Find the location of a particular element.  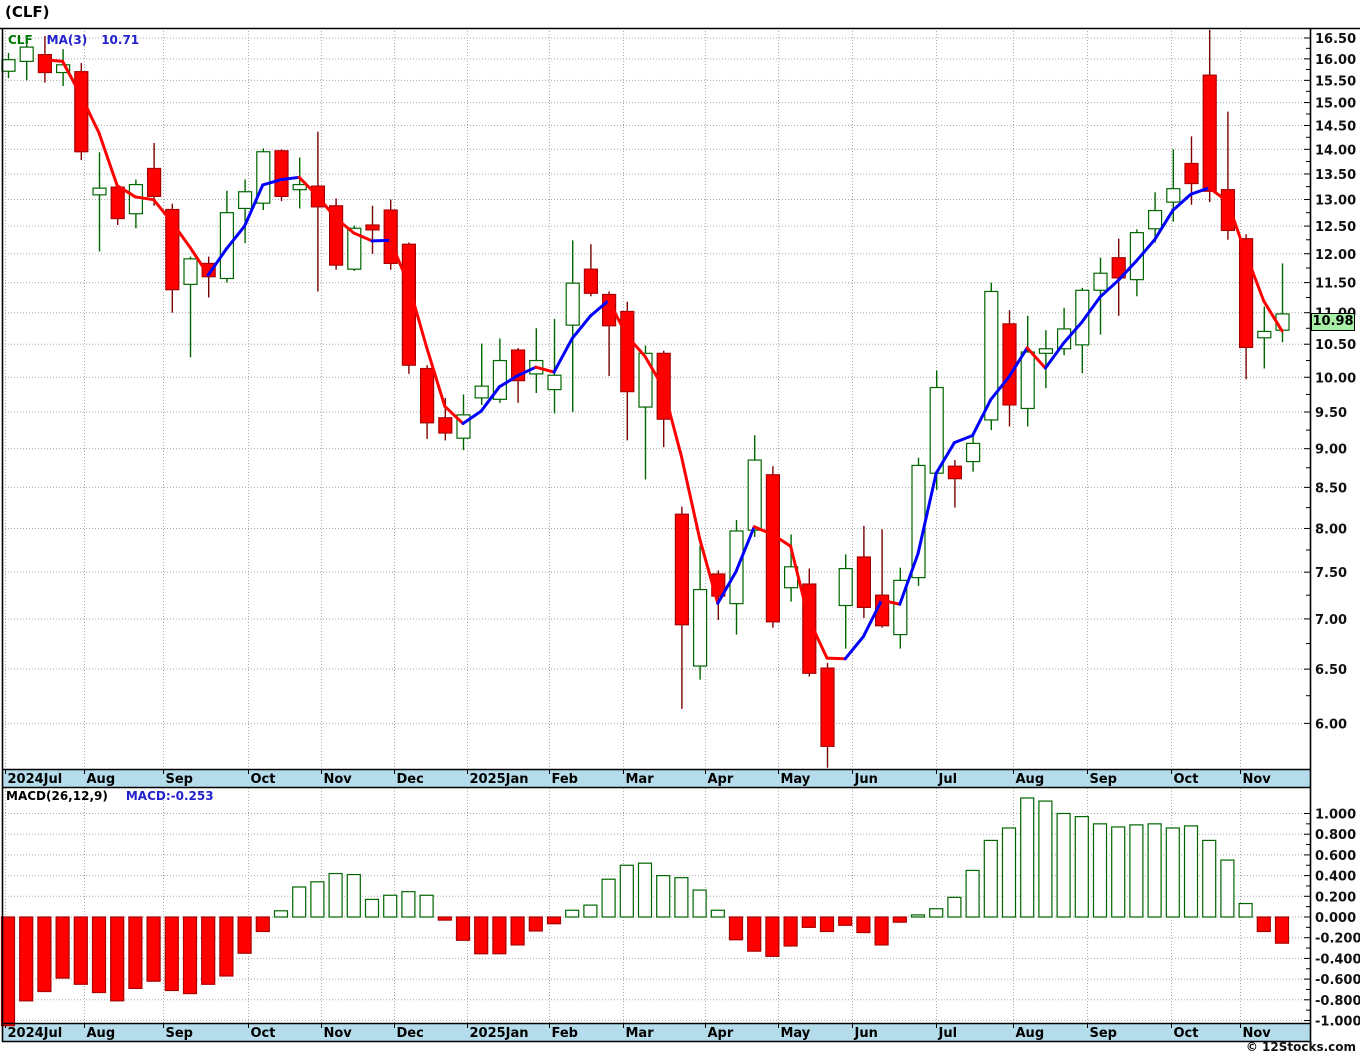

month-label: Mar is located at coordinates (640, 779).